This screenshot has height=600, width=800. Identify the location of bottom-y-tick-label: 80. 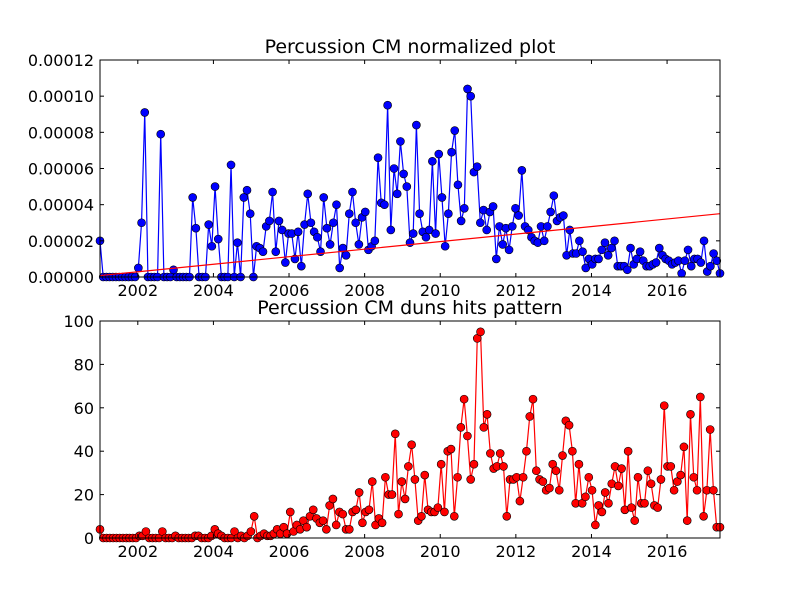
(84, 364).